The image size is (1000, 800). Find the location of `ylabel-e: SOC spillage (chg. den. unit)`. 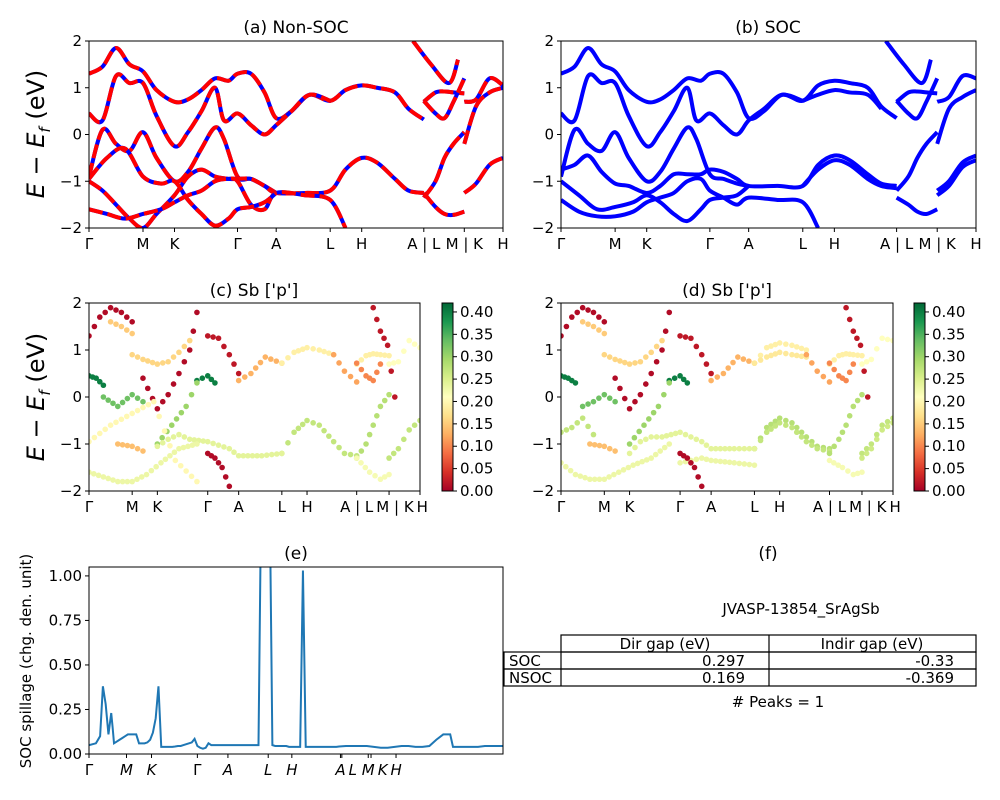

ylabel-e: SOC spillage (chg. den. unit) is located at coordinates (26, 661).